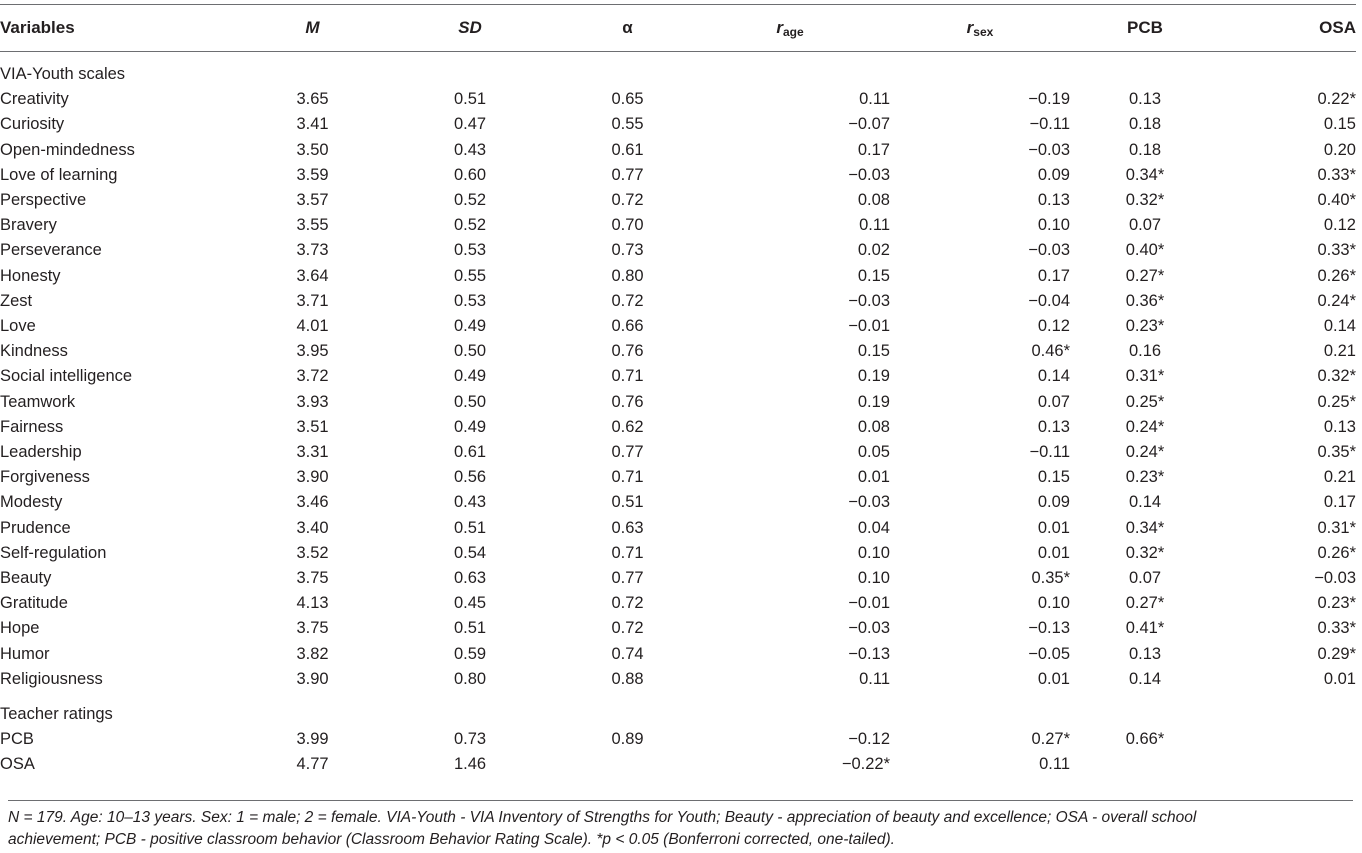 This screenshot has width=1362, height=853. What do you see at coordinates (470, 275) in the screenshot?
I see `cell-sd: 0.55` at bounding box center [470, 275].